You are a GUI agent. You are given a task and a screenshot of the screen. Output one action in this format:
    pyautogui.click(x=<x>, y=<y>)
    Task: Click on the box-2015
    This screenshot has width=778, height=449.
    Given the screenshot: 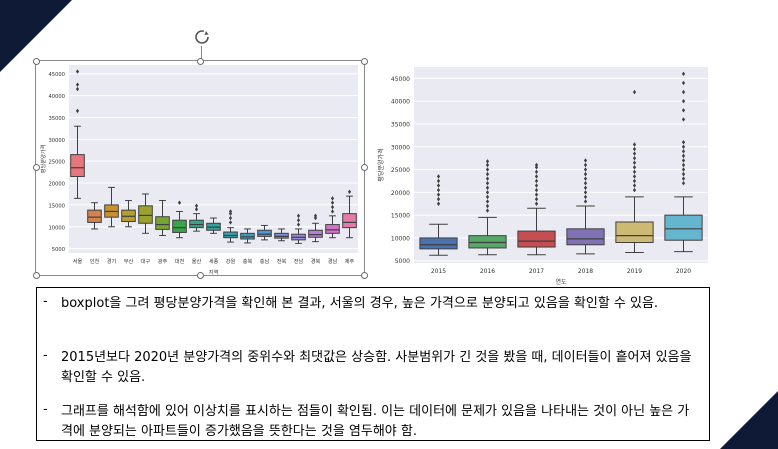 What is the action you would take?
    pyautogui.click(x=438, y=215)
    